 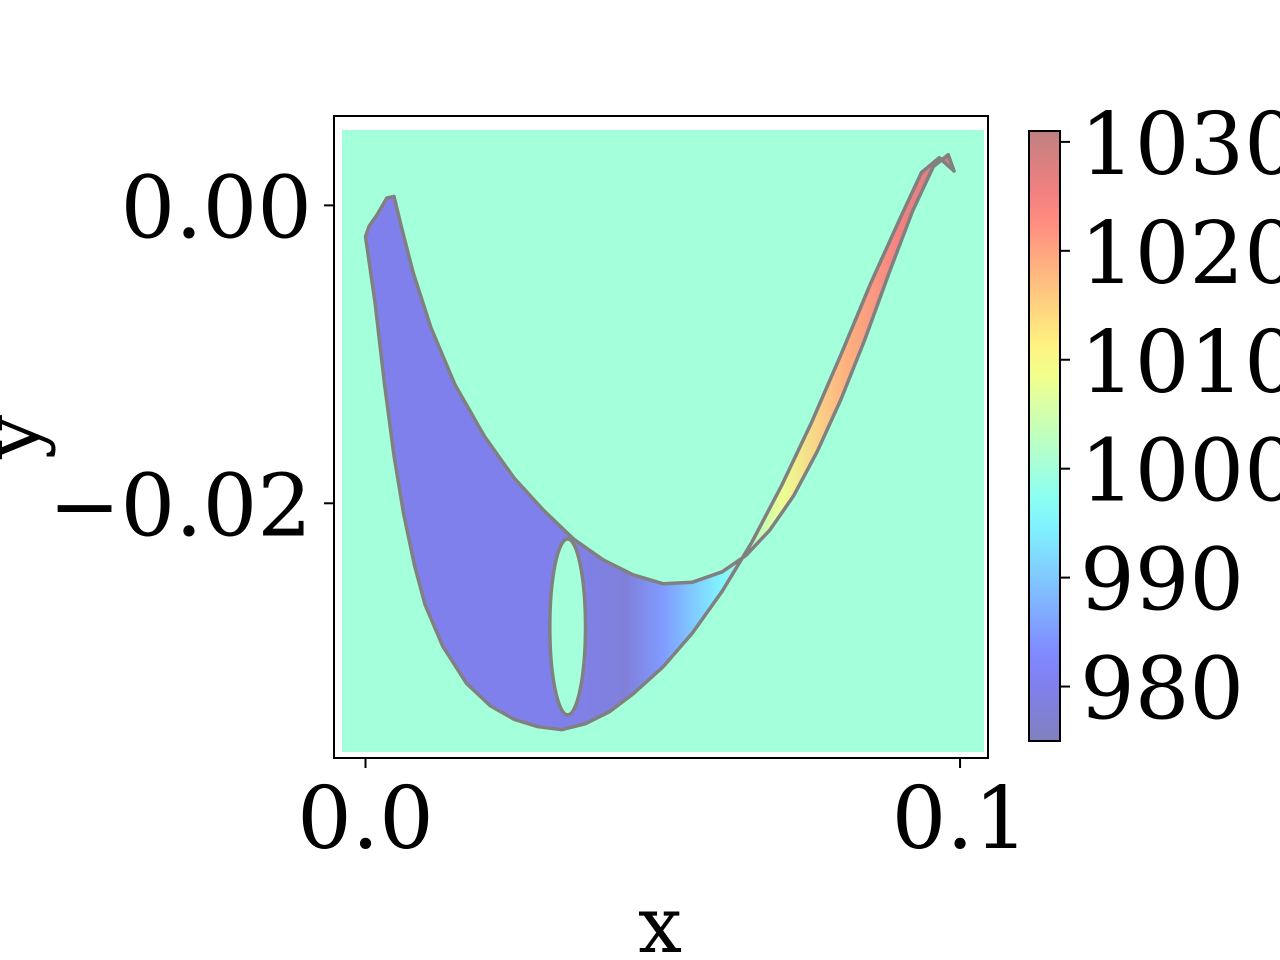 What do you see at coordinates (1162, 690) in the screenshot?
I see `colorbar-tick-label: 980` at bounding box center [1162, 690].